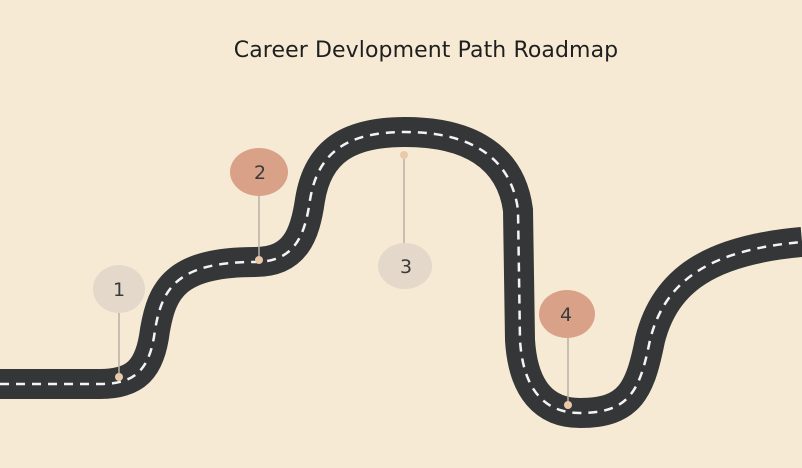 The width and height of the screenshot is (802, 468). Describe the element at coordinates (567, 349) in the screenshot. I see `milestone-4: 4` at that location.